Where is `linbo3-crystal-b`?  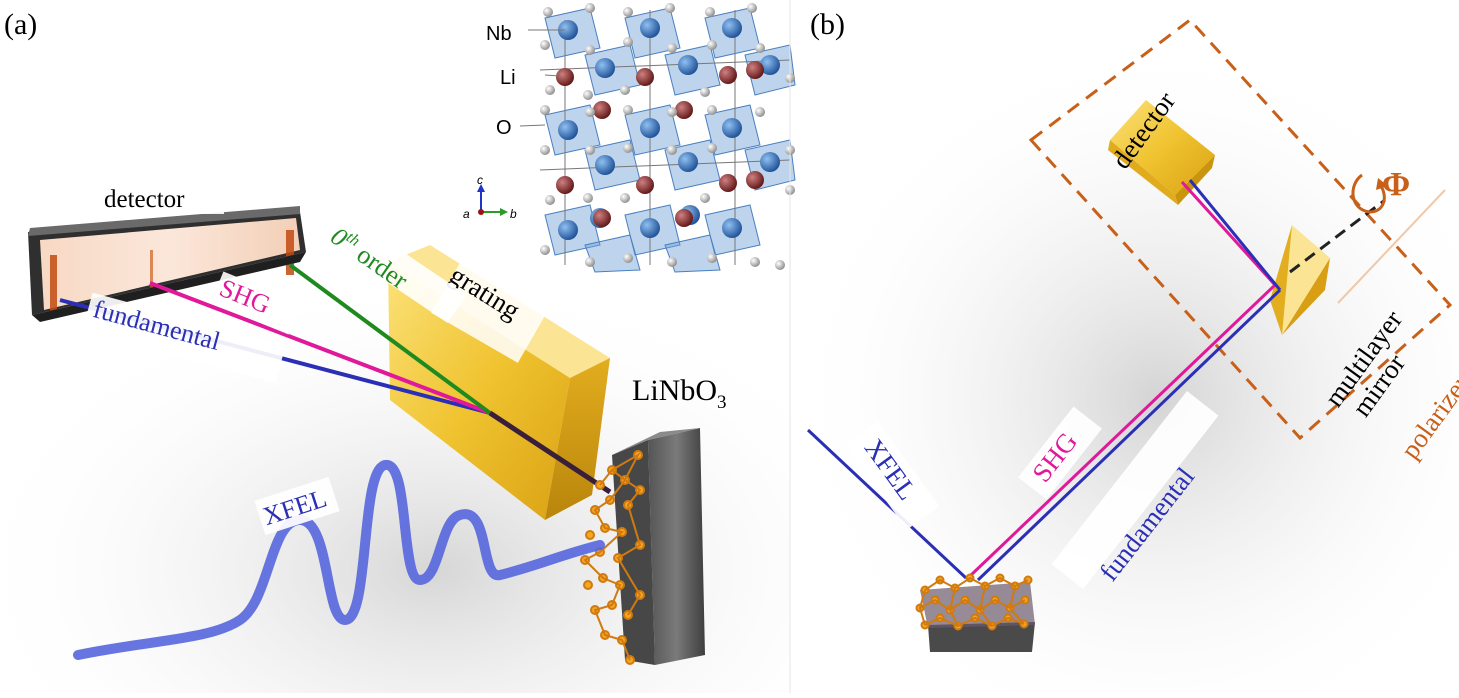 linbo3-crystal-b is located at coordinates (974, 602).